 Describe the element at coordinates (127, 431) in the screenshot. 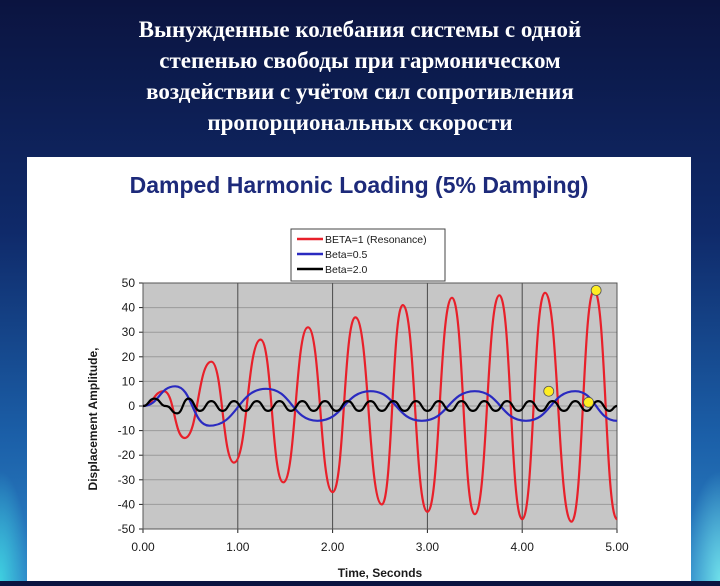

I see `y-tick-label: -10` at that location.